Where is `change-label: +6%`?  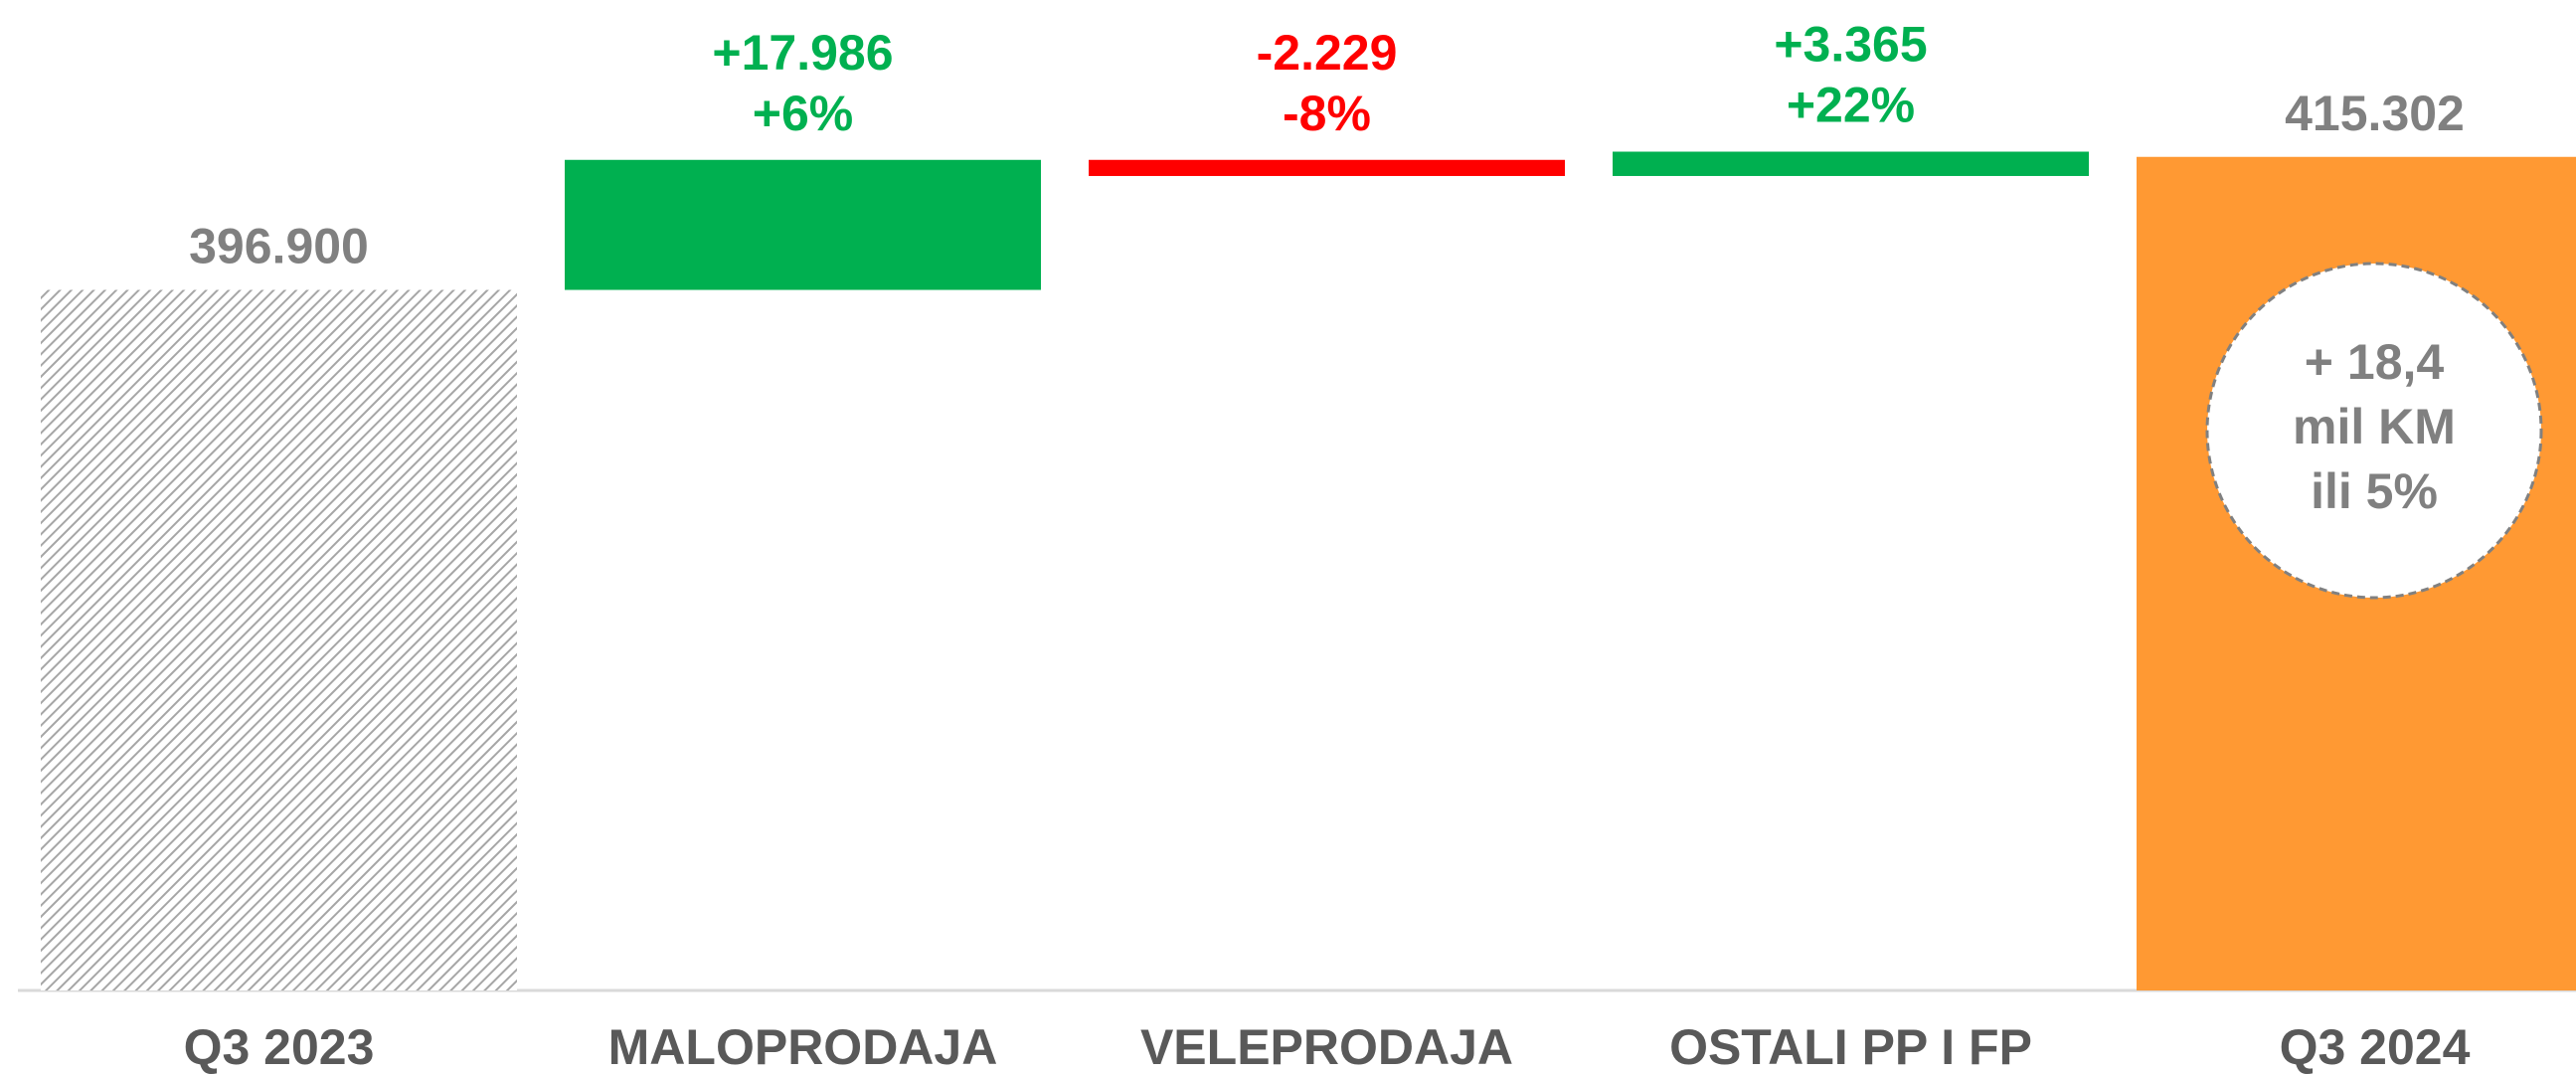 change-label: +6% is located at coordinates (803, 113).